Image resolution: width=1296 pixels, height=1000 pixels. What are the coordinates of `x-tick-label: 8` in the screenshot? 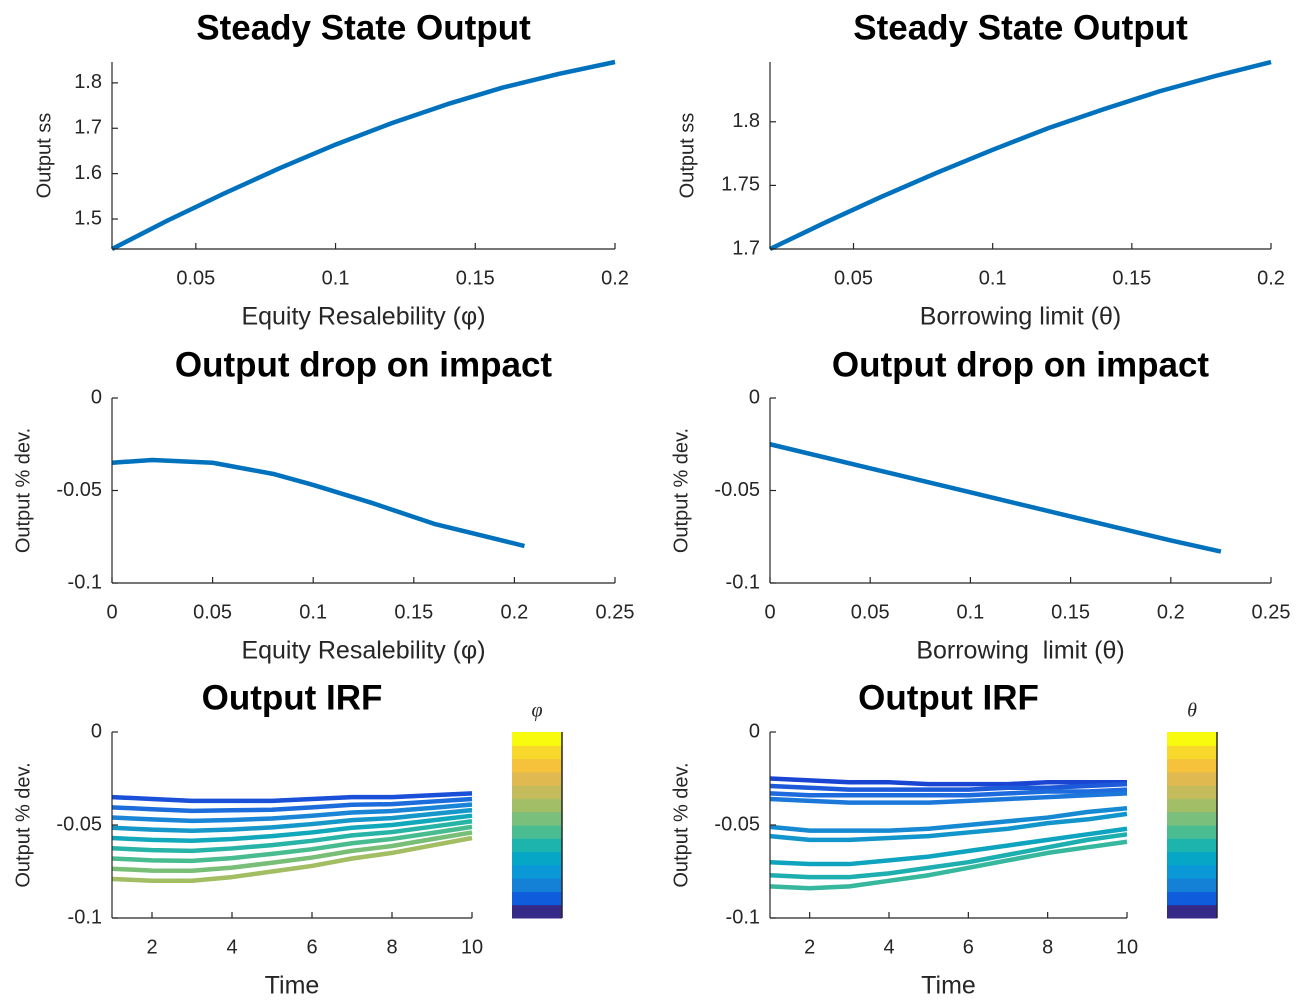 It's located at (391, 947).